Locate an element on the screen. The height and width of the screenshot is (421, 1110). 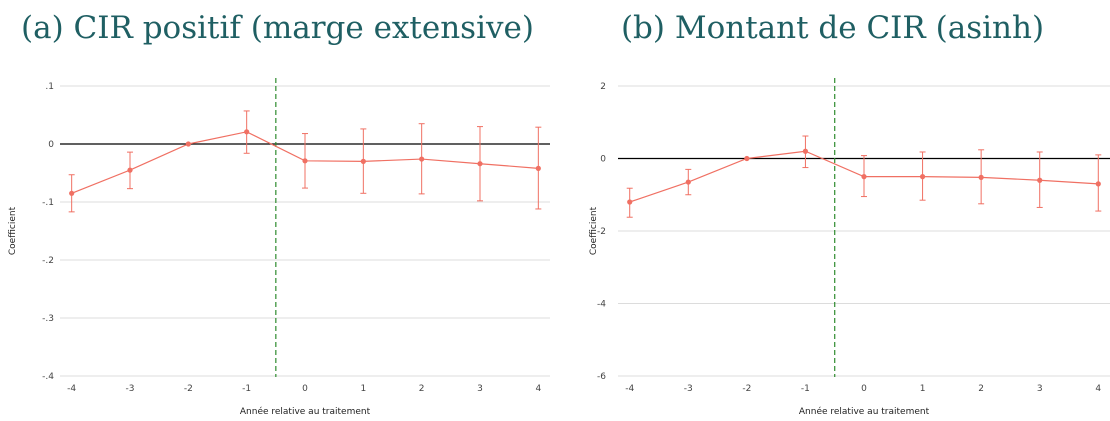
y-tick-label: -.1 is located at coordinates (48, 203).